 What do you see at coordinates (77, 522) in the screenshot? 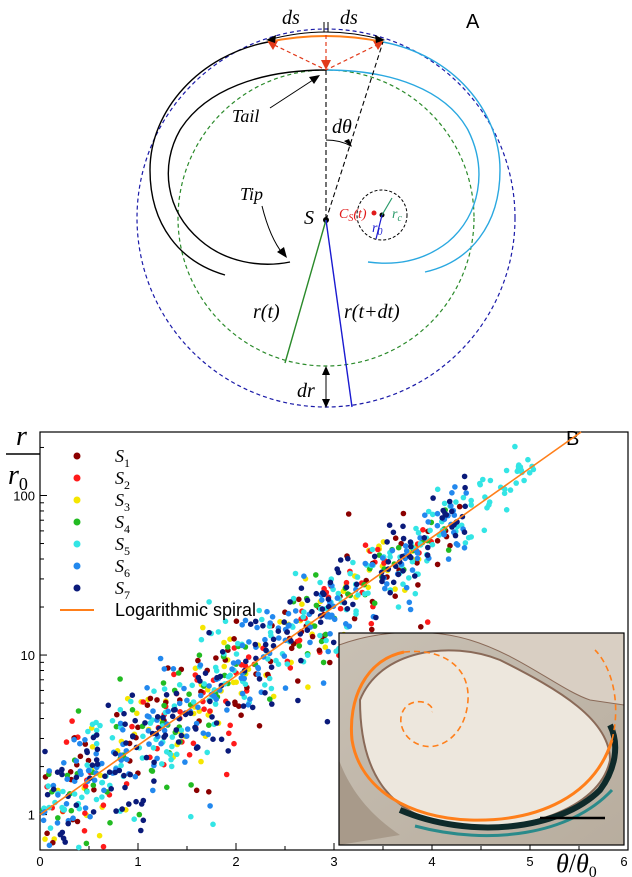
I see `legend-marker-s4` at bounding box center [77, 522].